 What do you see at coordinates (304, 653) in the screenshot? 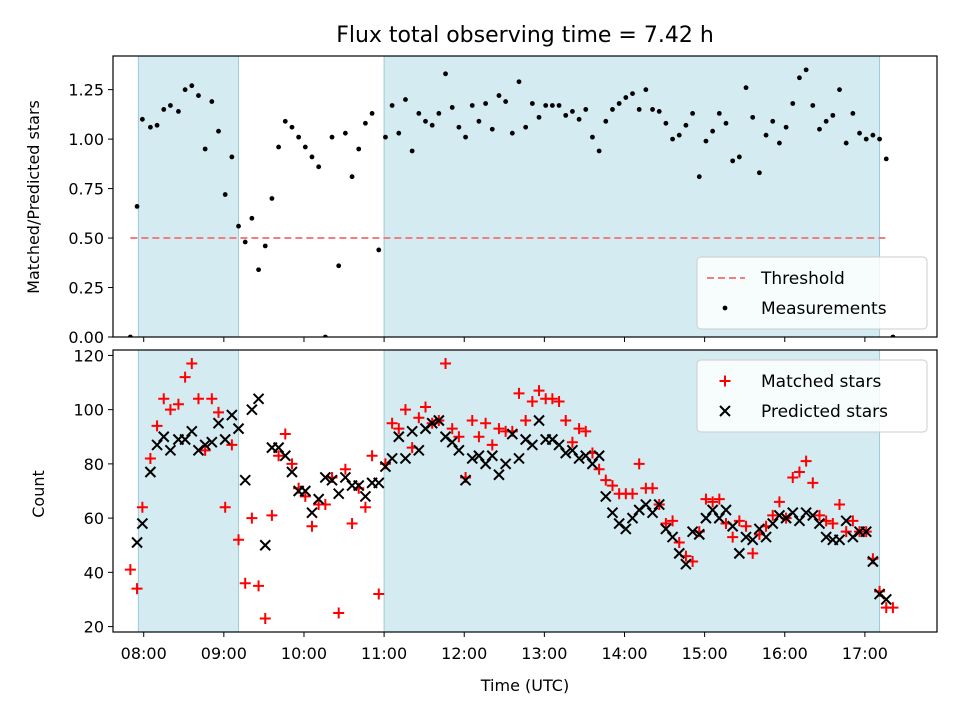
I see `x-tick-label: 10:00` at bounding box center [304, 653].